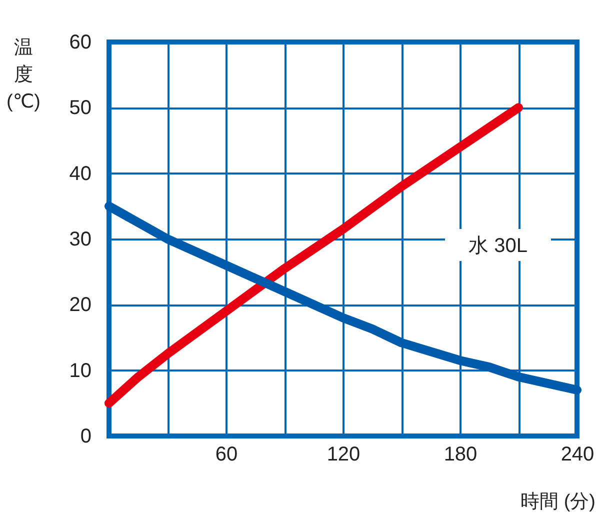 The width and height of the screenshot is (600, 516). I want to click on y-tick-label: 0, so click(86, 437).